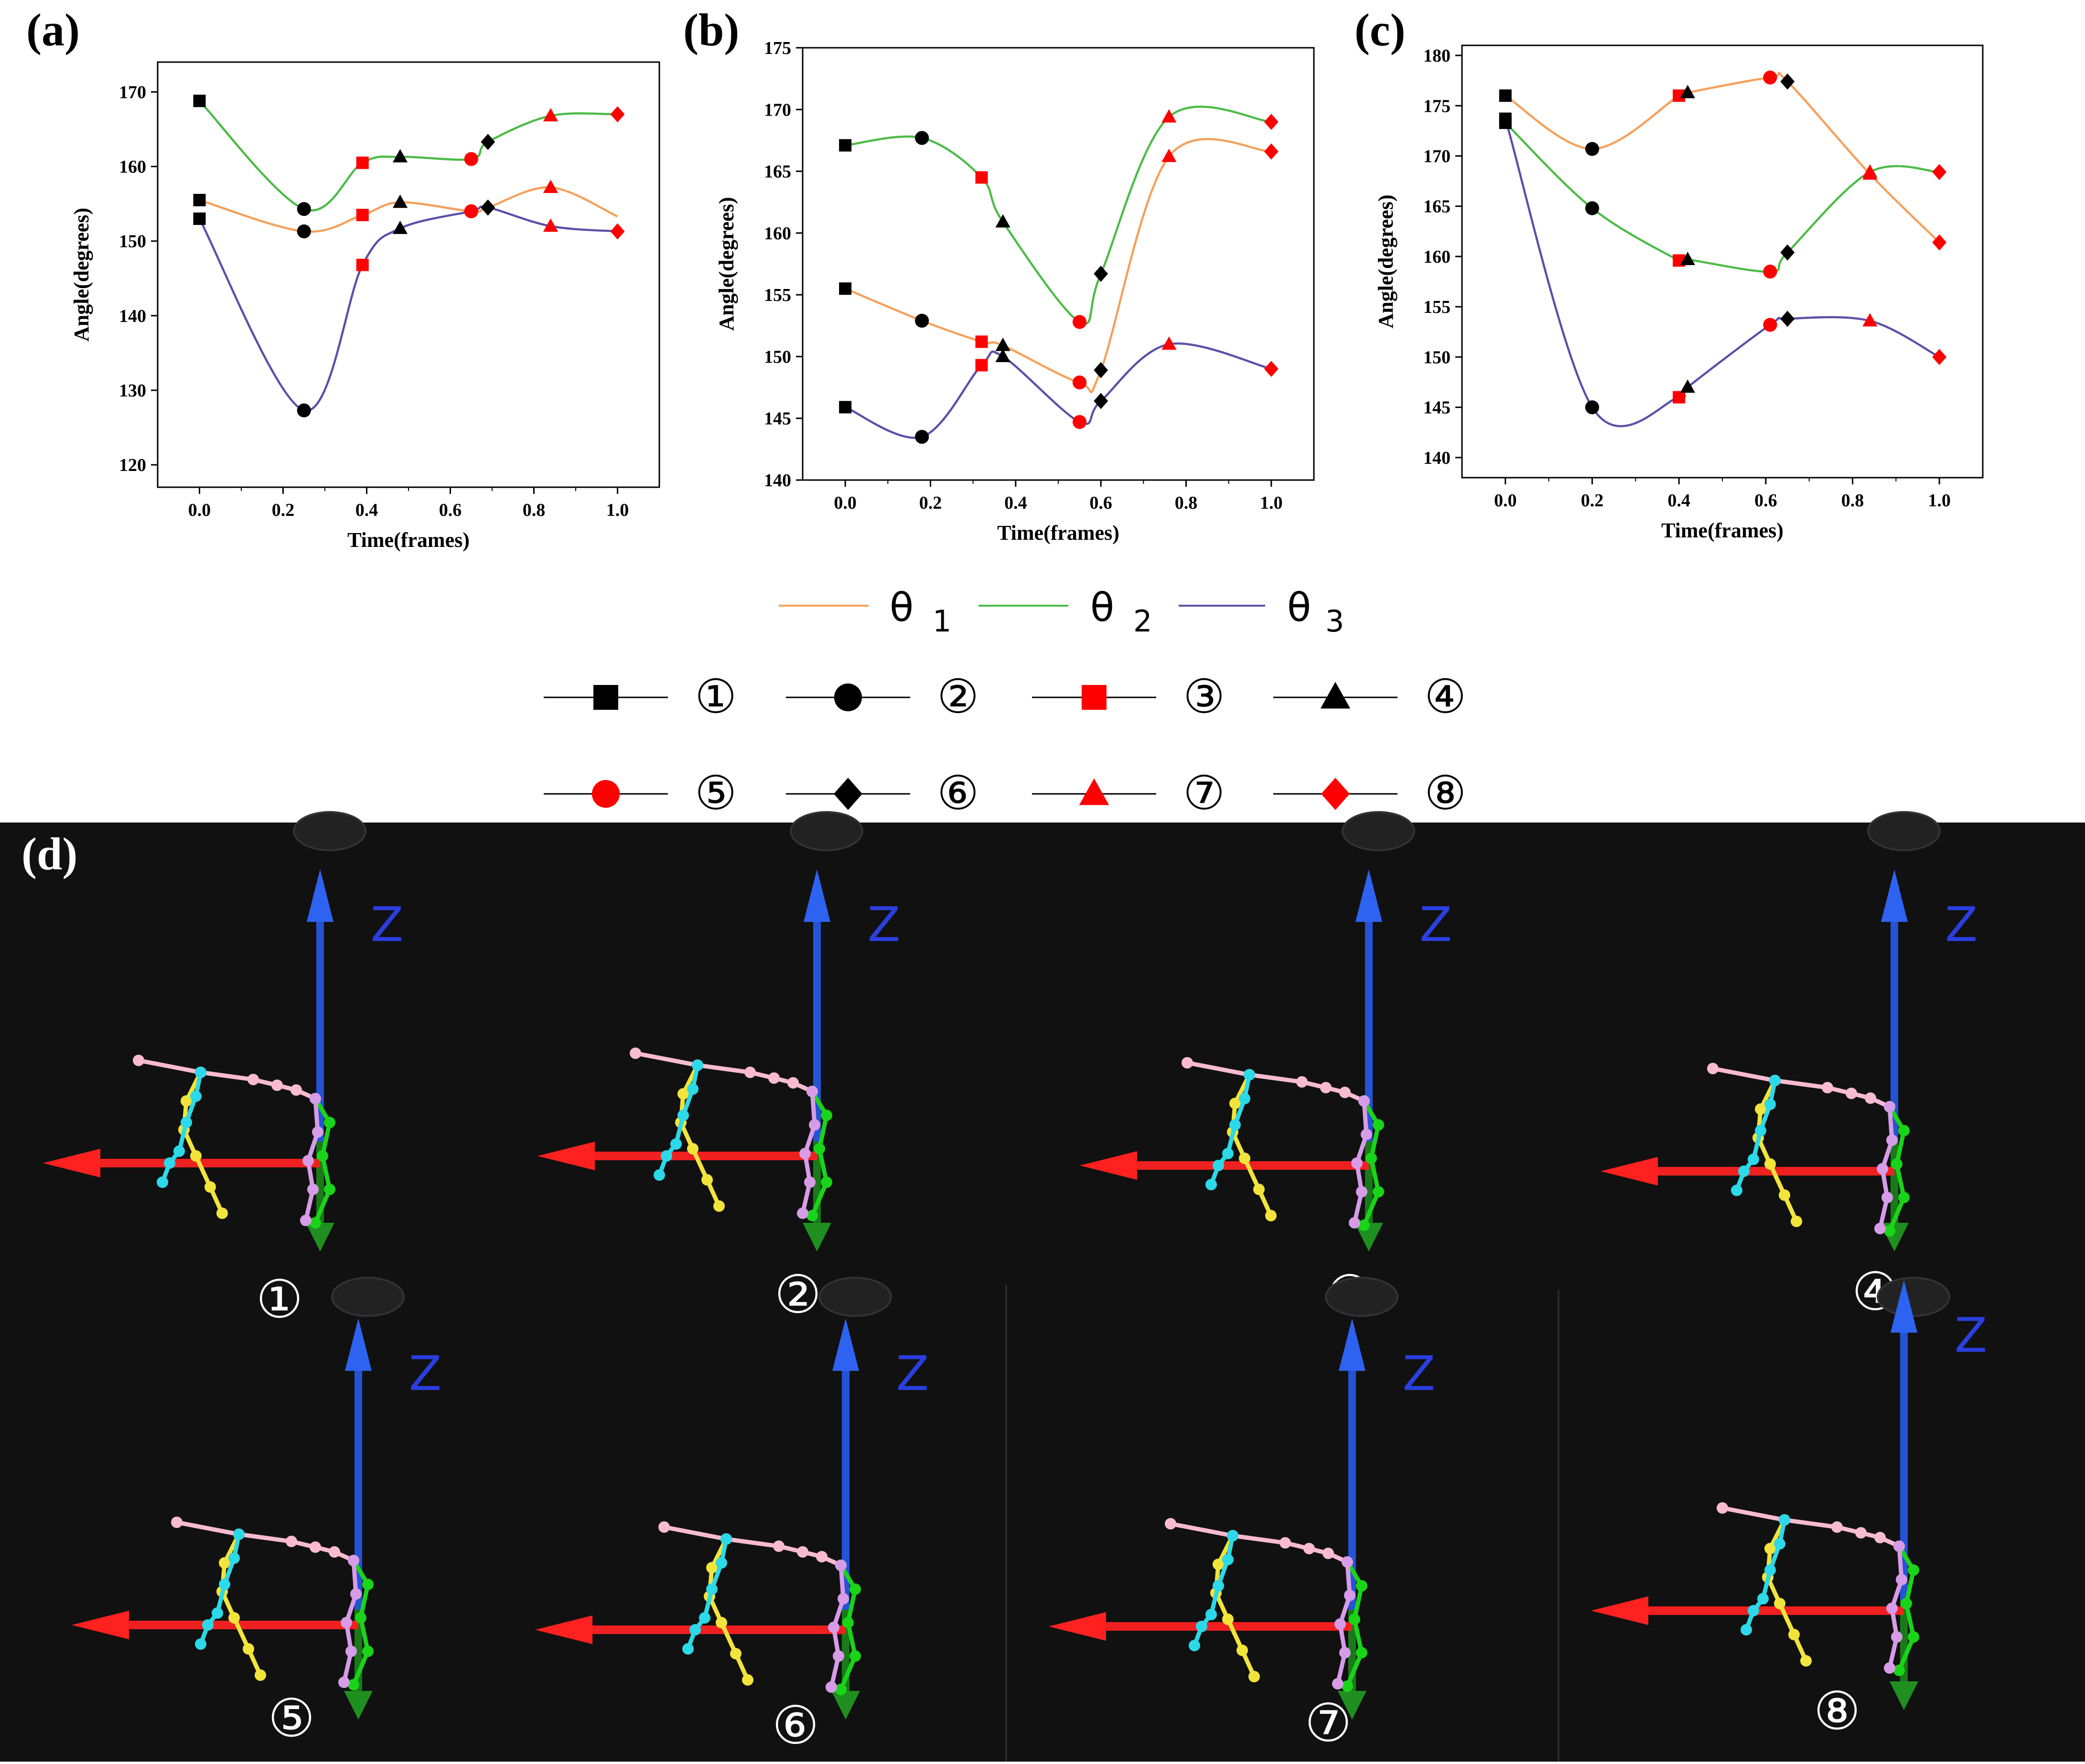  Describe the element at coordinates (778, 357) in the screenshot. I see `y-tick-label: 150` at that location.